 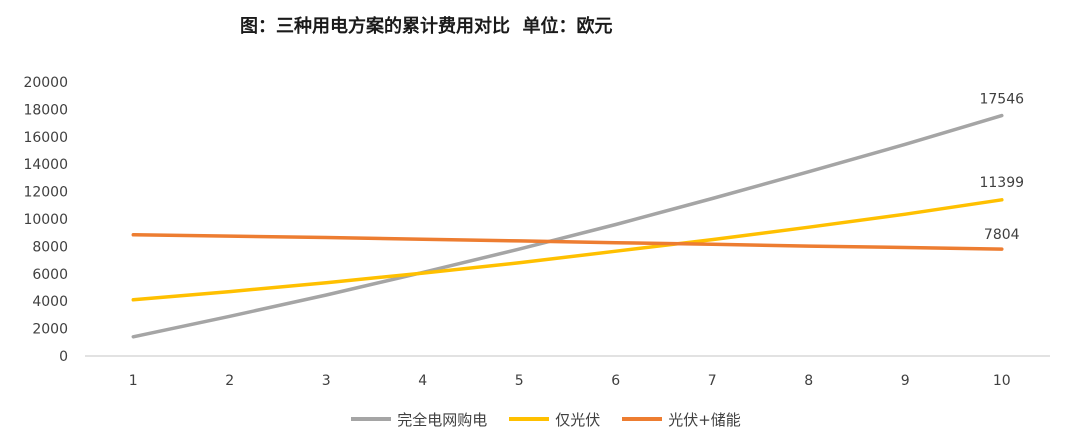 I want to click on y-tick-label: 4000, so click(x=50, y=302).